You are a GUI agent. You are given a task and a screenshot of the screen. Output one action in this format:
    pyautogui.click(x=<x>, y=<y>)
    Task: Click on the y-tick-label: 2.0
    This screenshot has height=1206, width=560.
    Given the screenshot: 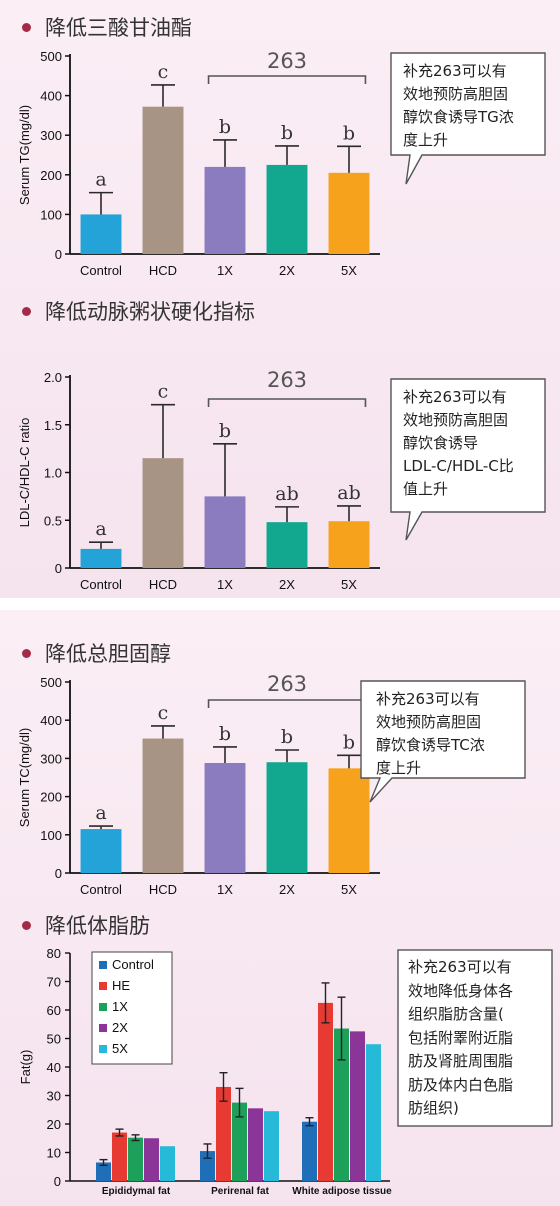 What is the action you would take?
    pyautogui.click(x=53, y=377)
    